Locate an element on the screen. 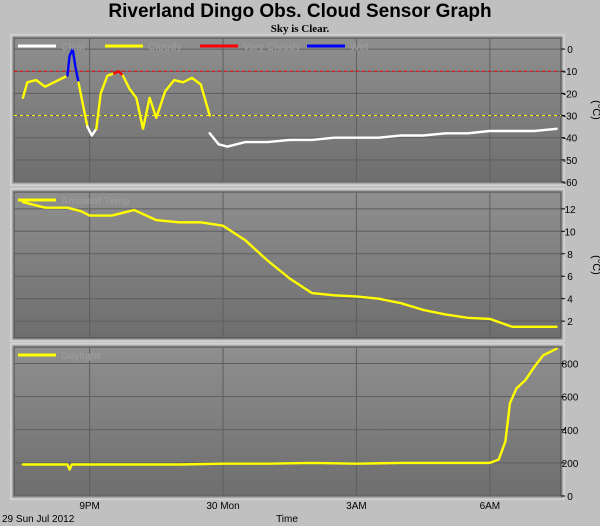  x-date-label: 29 Sun Jul 2012 is located at coordinates (38, 519).